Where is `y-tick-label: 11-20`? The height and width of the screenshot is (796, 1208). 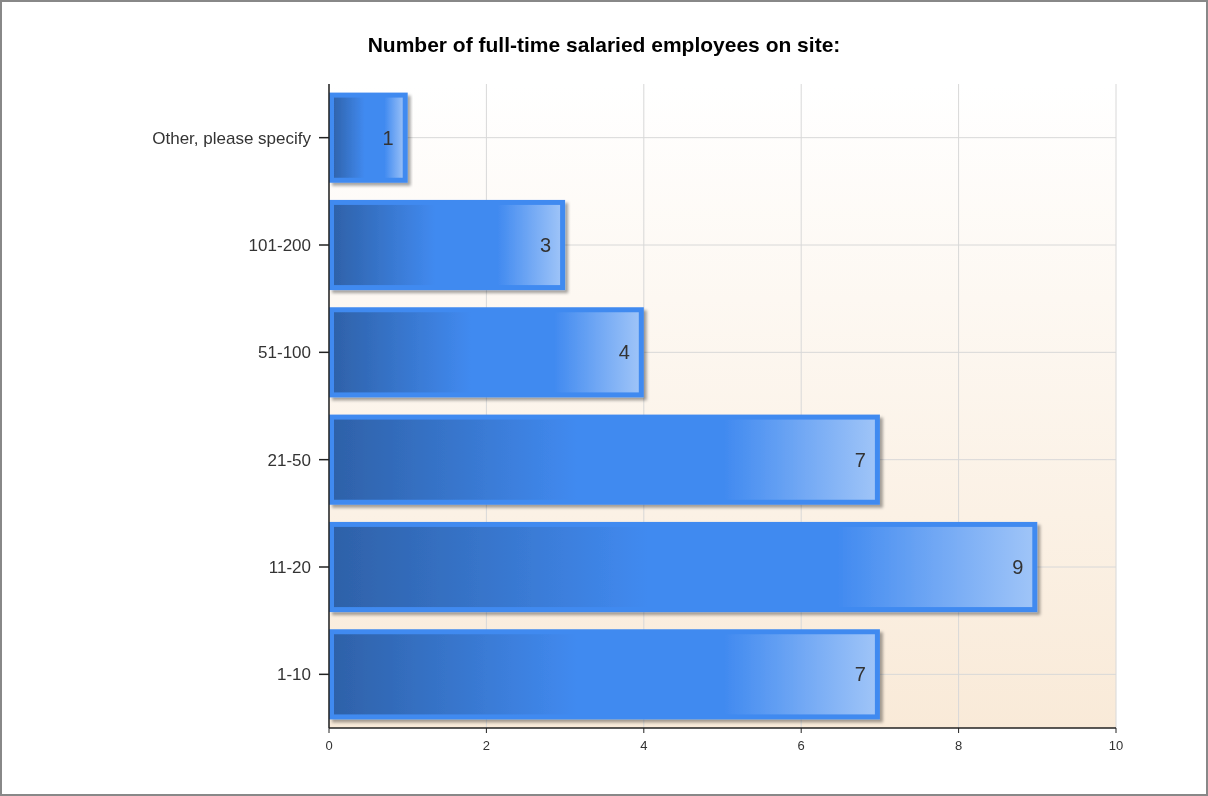 y-tick-label: 11-20 is located at coordinates (289, 567).